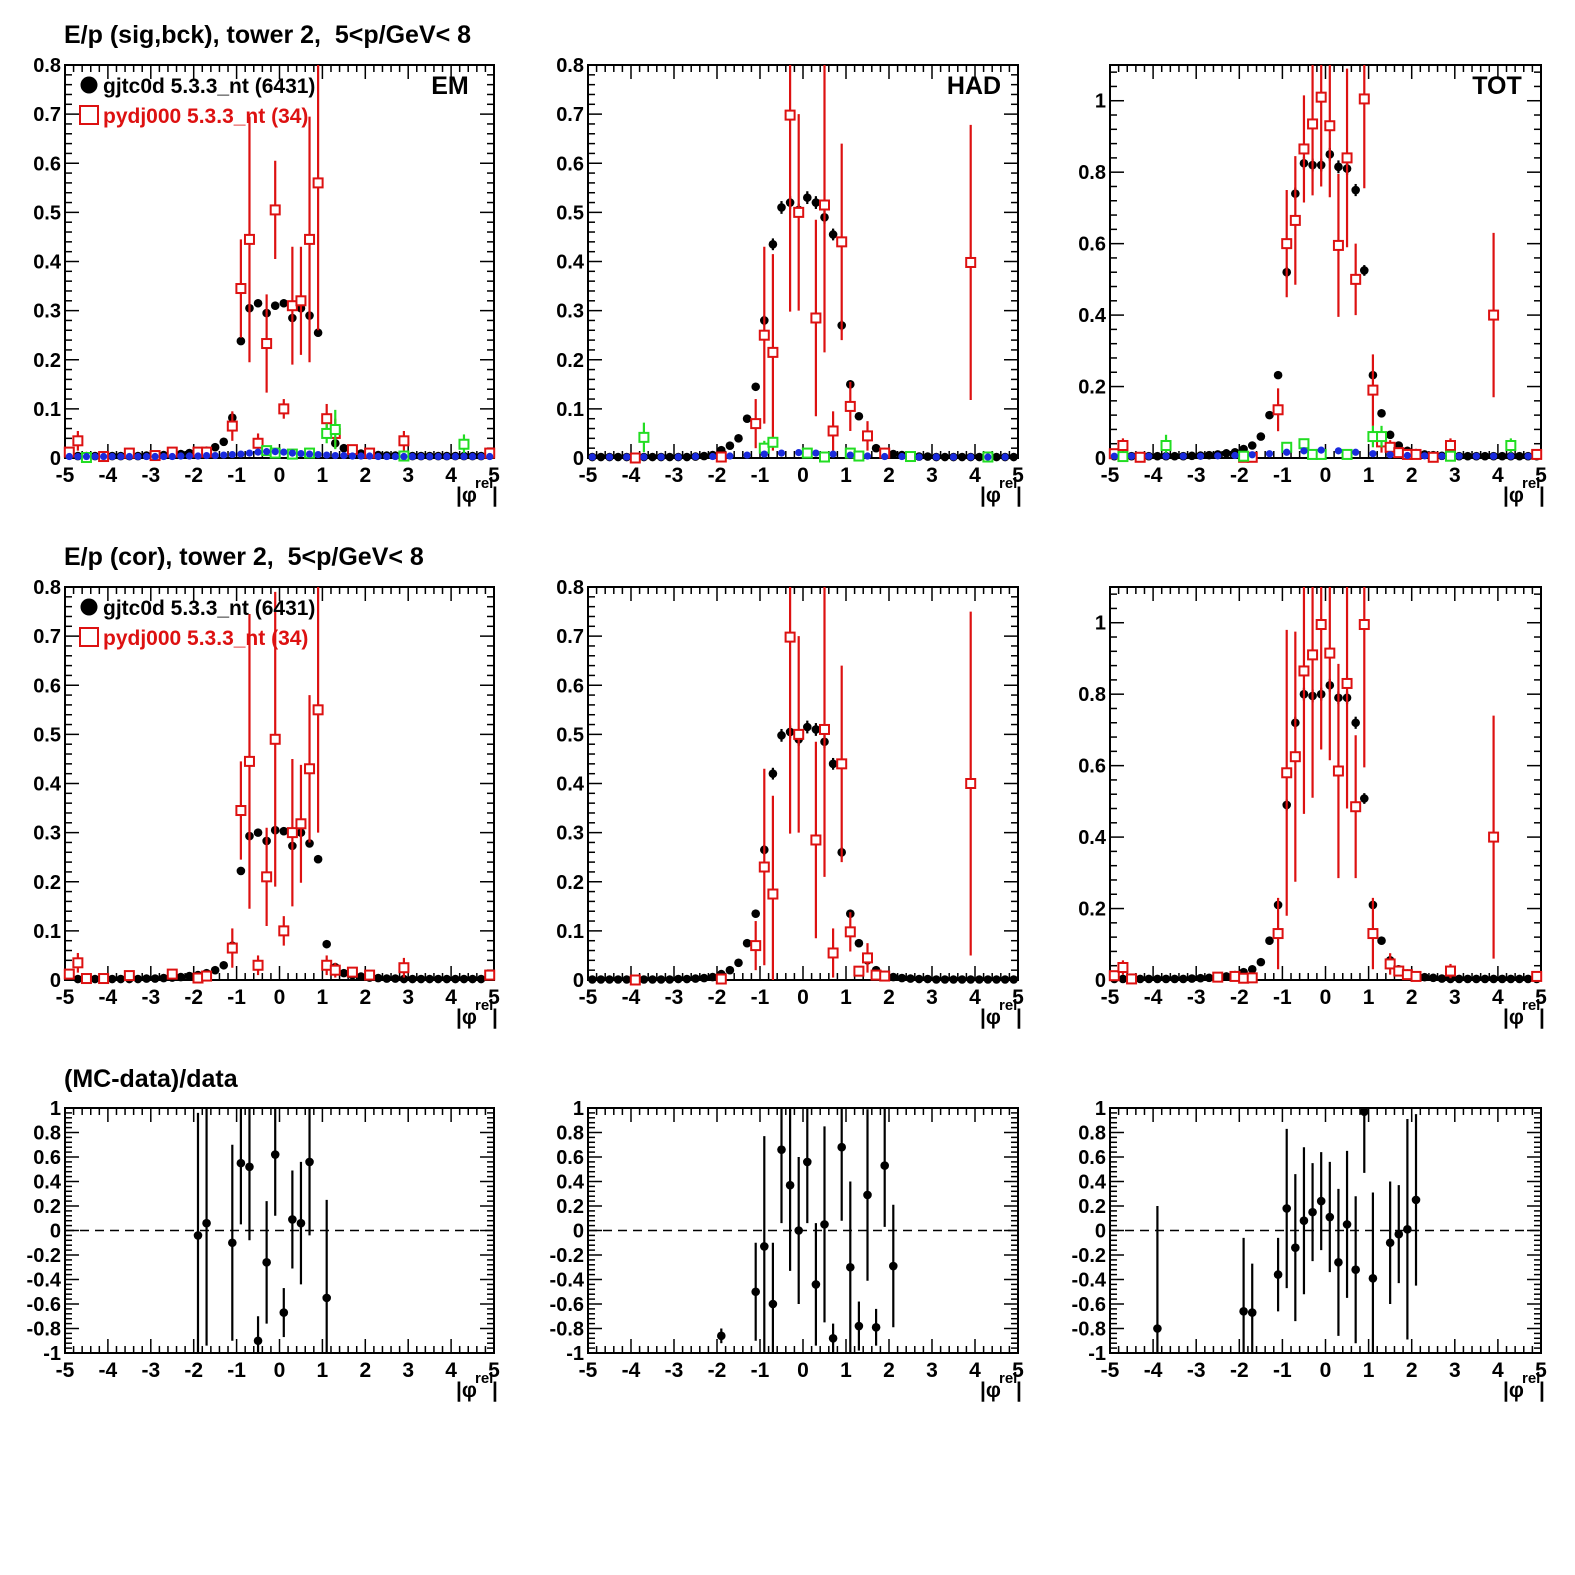 Image resolution: width=1575 pixels, height=1575 pixels. What do you see at coordinates (889, 475) in the screenshot?
I see `x-tick-label: 2` at bounding box center [889, 475].